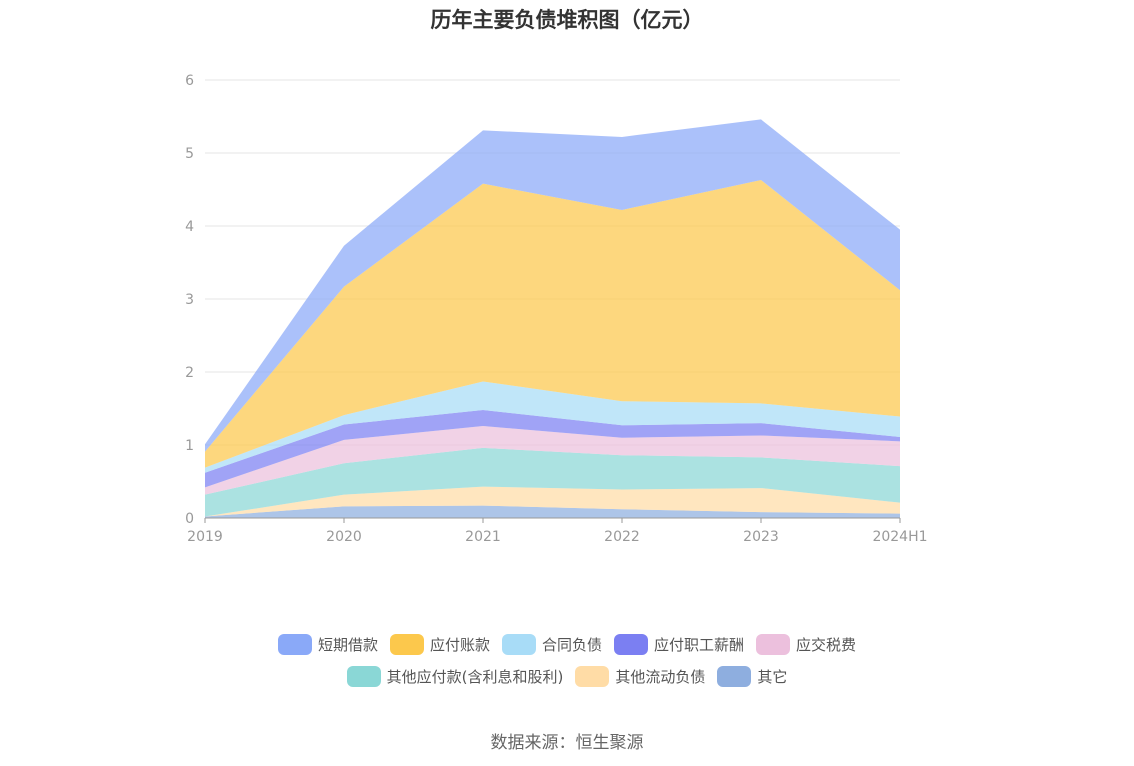  Describe the element at coordinates (552, 511) in the screenshot. I see `area-其它` at that location.